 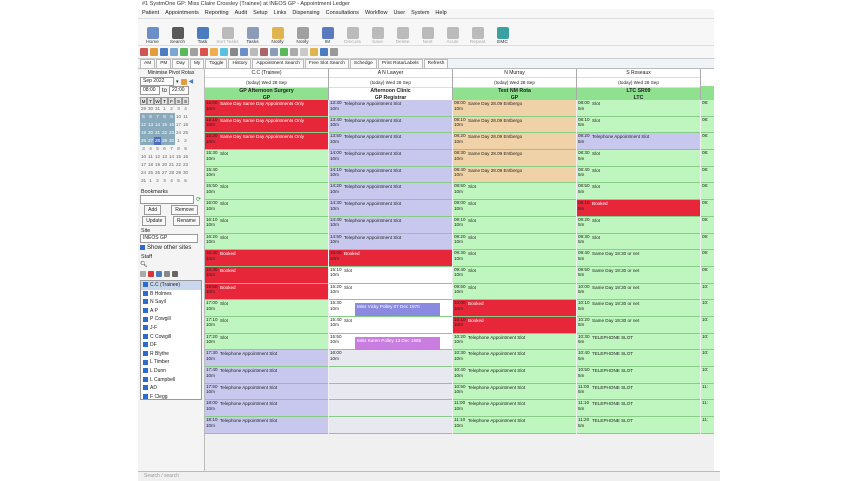 I want to click on search-status-bar: Search / search, so click(x=429, y=476).